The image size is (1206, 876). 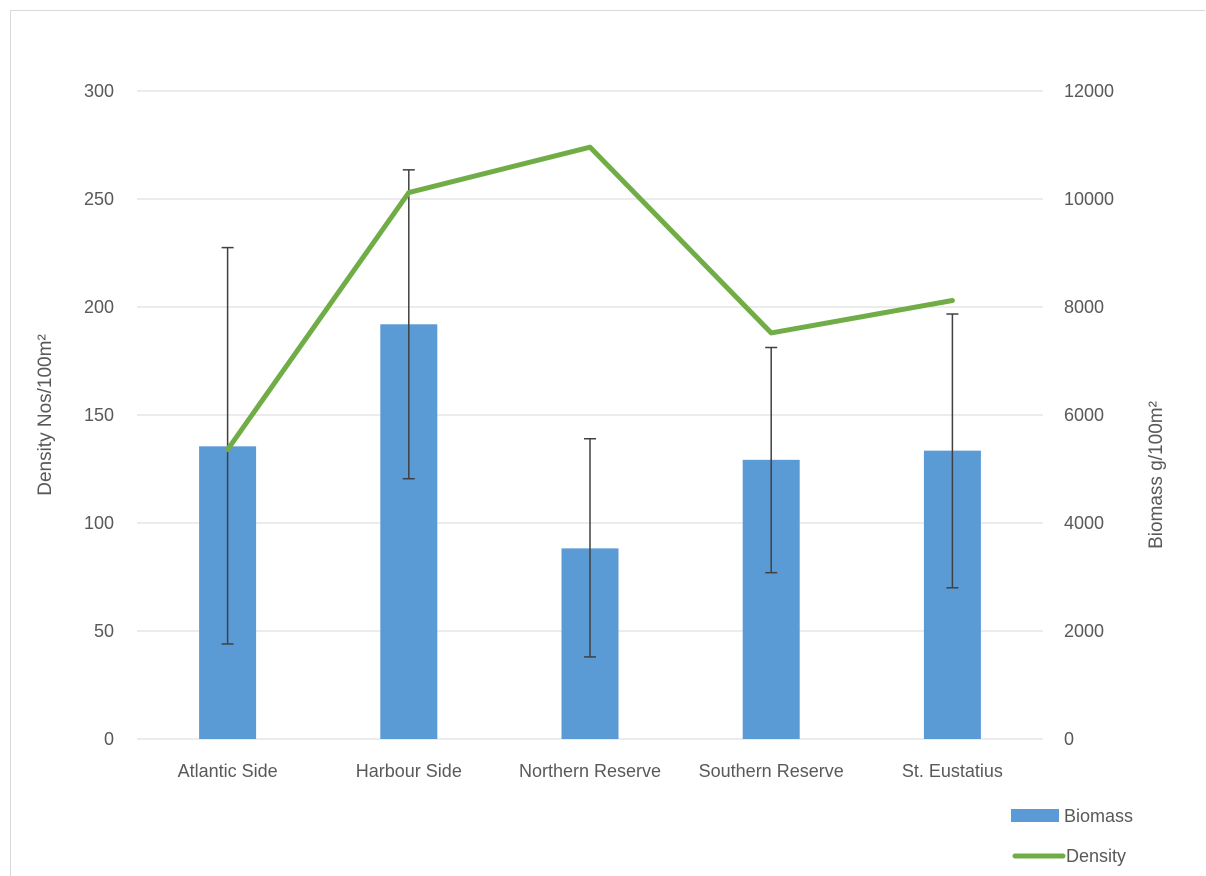 What do you see at coordinates (99, 199) in the screenshot?
I see `left-axis-tick-label: 250` at bounding box center [99, 199].